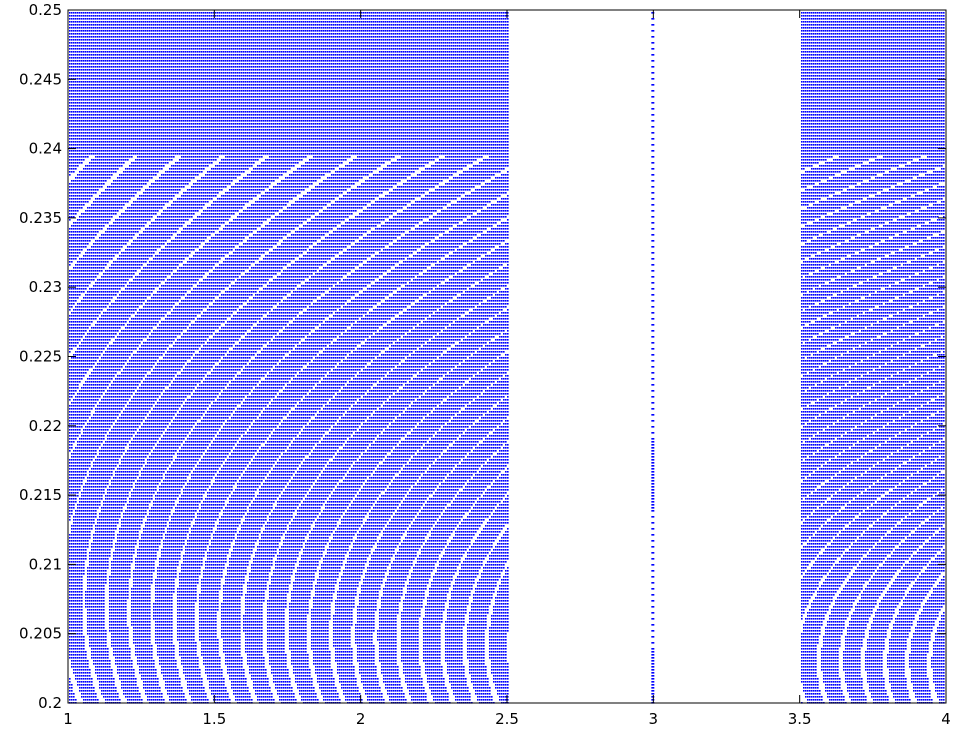 The image size is (953, 733). Describe the element at coordinates (40, 634) in the screenshot. I see `y-tick-label: 0.205` at that location.